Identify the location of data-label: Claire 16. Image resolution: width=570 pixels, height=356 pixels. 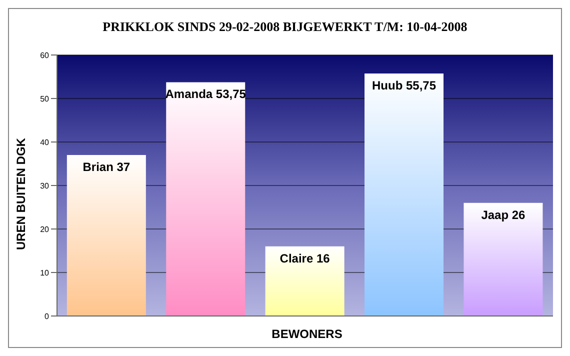
(305, 258).